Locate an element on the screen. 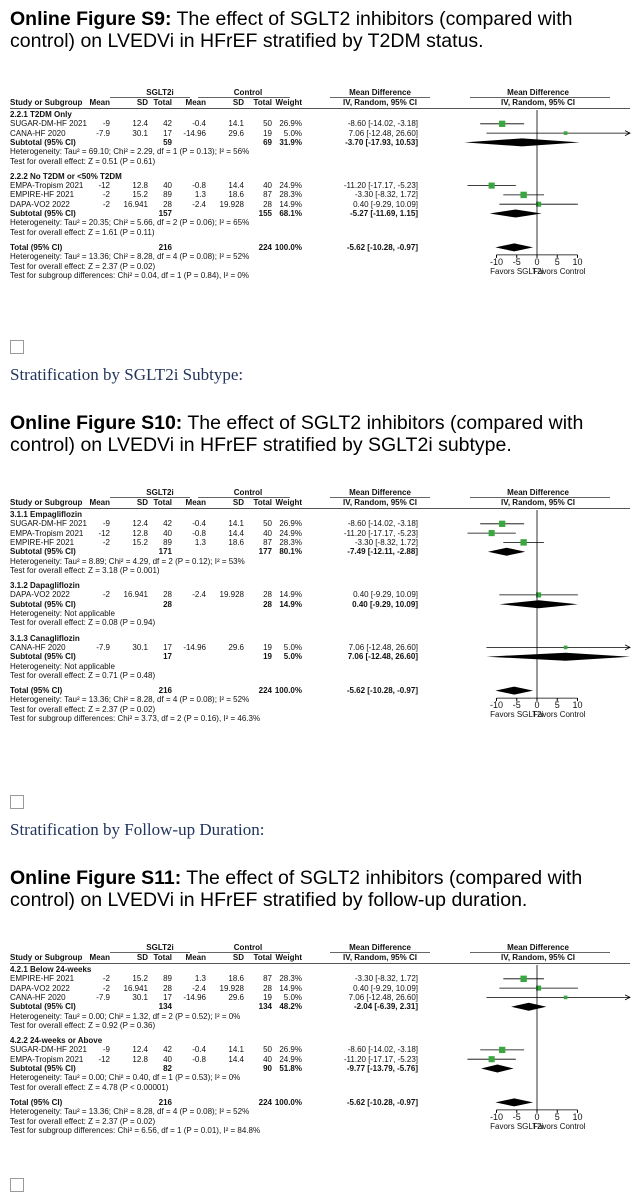  study-n-sglt2i: 42 is located at coordinates (167, 524).